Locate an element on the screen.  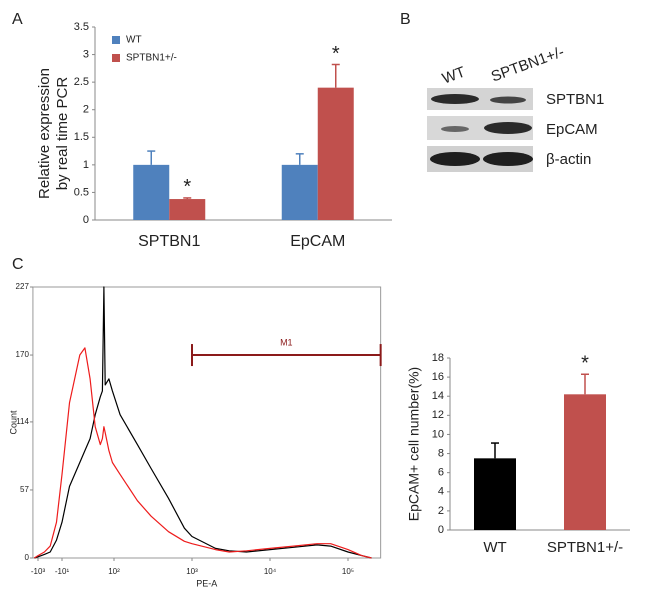
y-tick-label: 6 is located at coordinates (441, 473).